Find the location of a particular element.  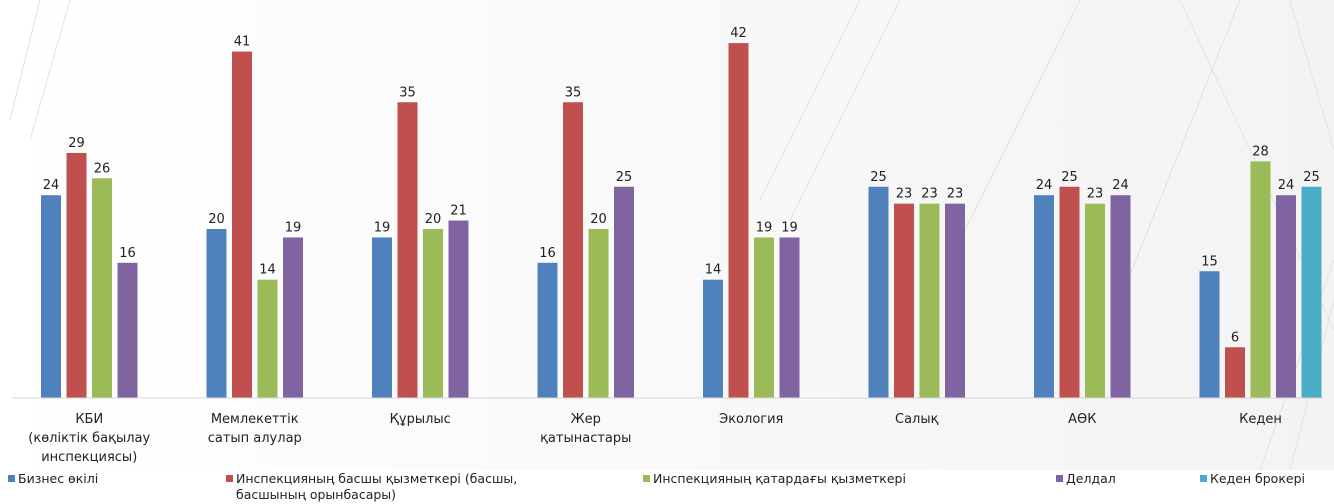

legend-item-qatardagy: Инспекцияның қатардағы қызметкері is located at coordinates (774, 479).